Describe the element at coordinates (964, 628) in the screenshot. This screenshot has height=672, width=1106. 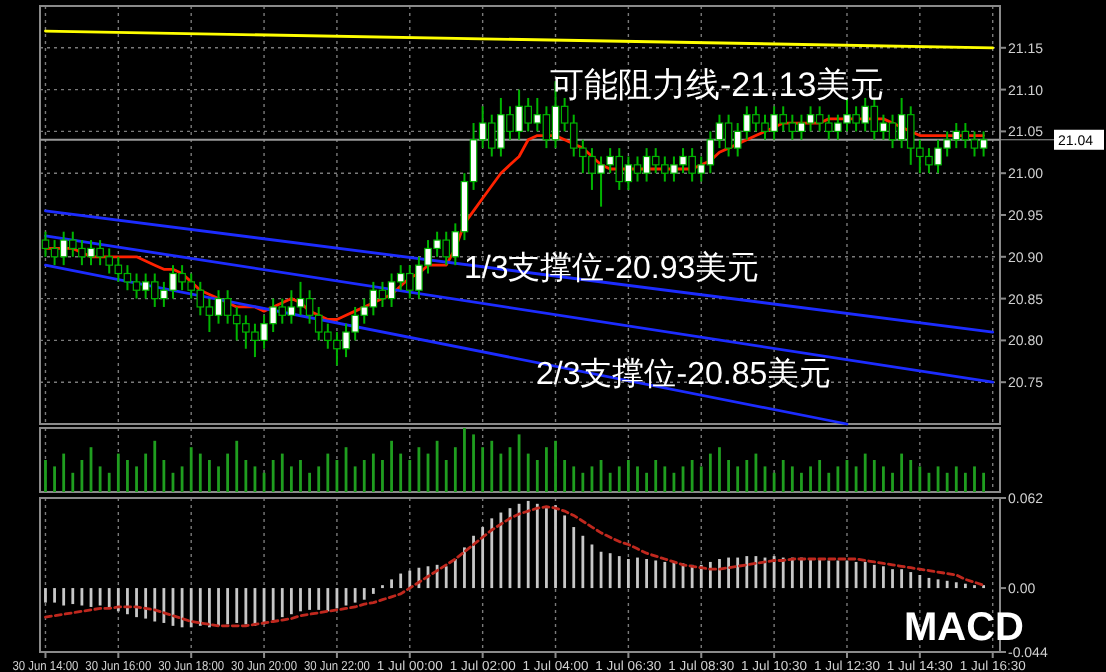
I see `annotation: MACD` at that location.